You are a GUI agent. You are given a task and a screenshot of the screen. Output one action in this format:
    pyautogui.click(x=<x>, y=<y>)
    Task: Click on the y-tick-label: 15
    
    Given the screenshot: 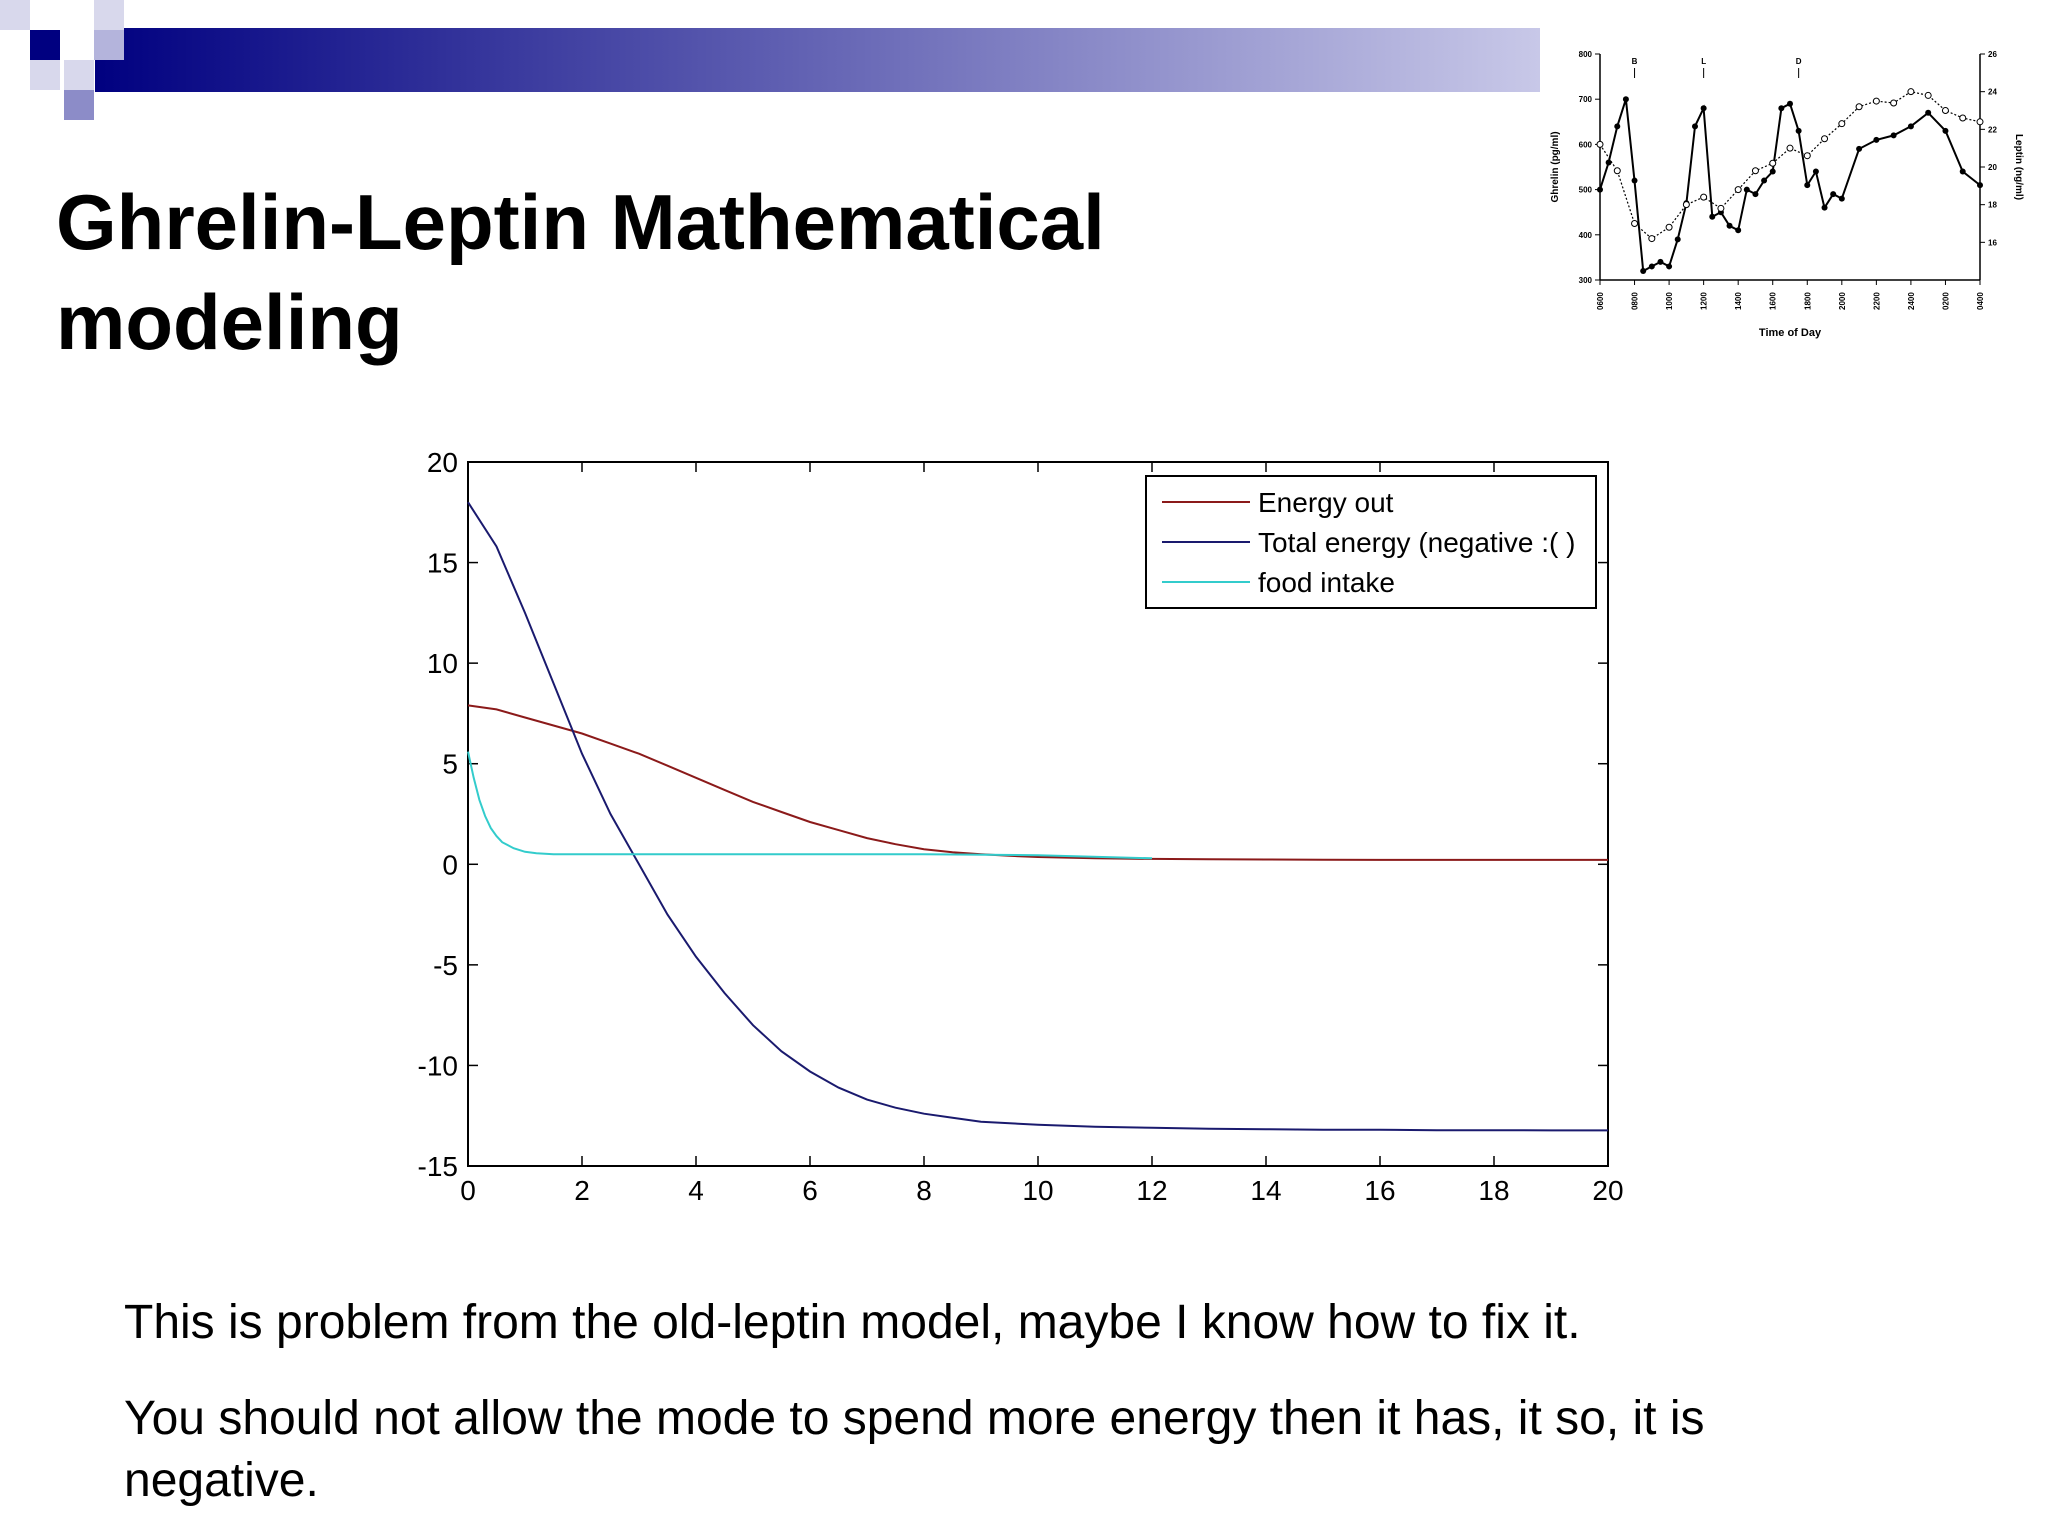 What is the action you would take?
    pyautogui.click(x=442, y=563)
    